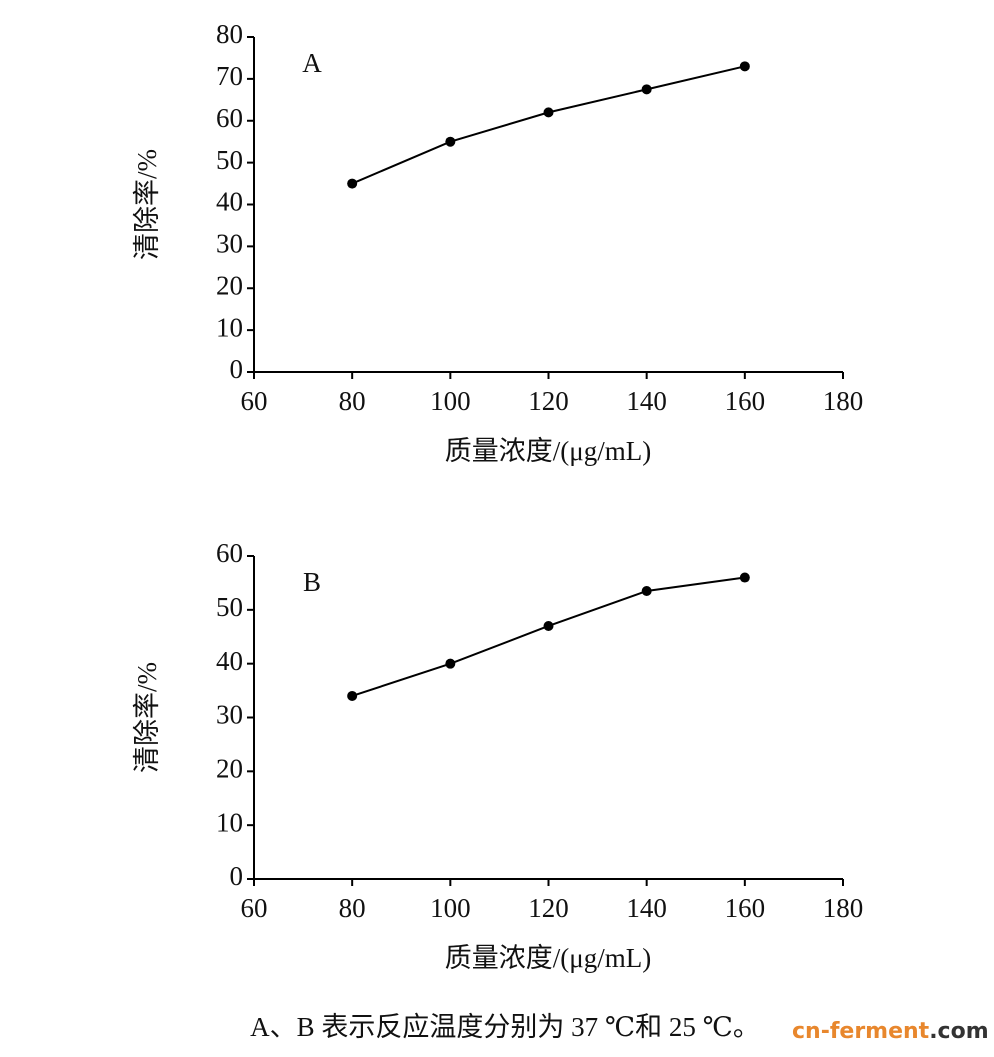 This screenshot has height=1057, width=994. What do you see at coordinates (312, 582) in the screenshot?
I see `annotation: B` at bounding box center [312, 582].